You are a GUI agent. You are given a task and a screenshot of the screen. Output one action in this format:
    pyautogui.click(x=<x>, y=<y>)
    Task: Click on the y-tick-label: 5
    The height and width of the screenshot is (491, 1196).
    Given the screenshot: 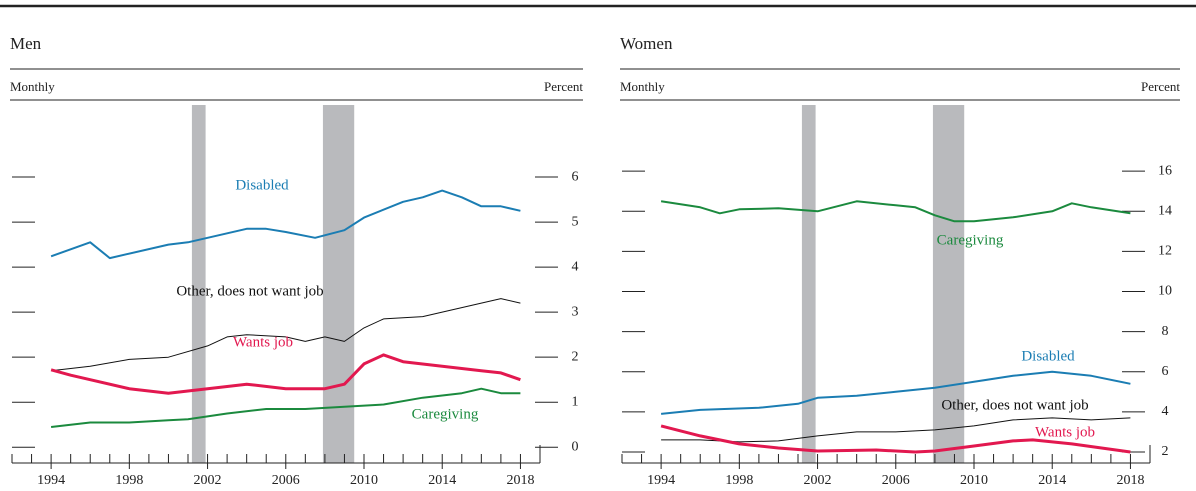 What is the action you would take?
    pyautogui.click(x=575, y=221)
    